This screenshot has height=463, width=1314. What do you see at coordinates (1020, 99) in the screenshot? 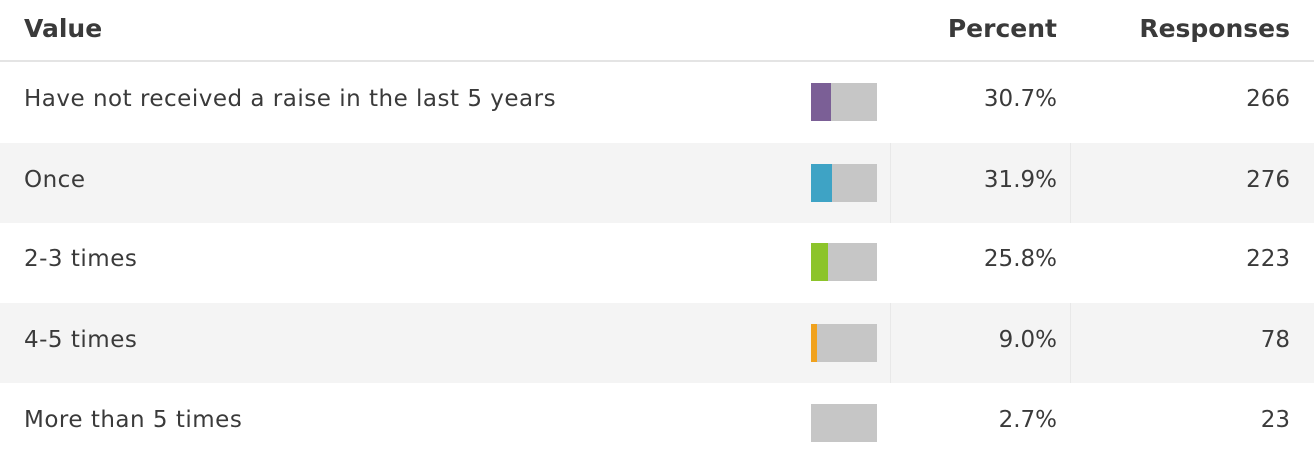
I see `percent-cell: 30.7%` at bounding box center [1020, 99].